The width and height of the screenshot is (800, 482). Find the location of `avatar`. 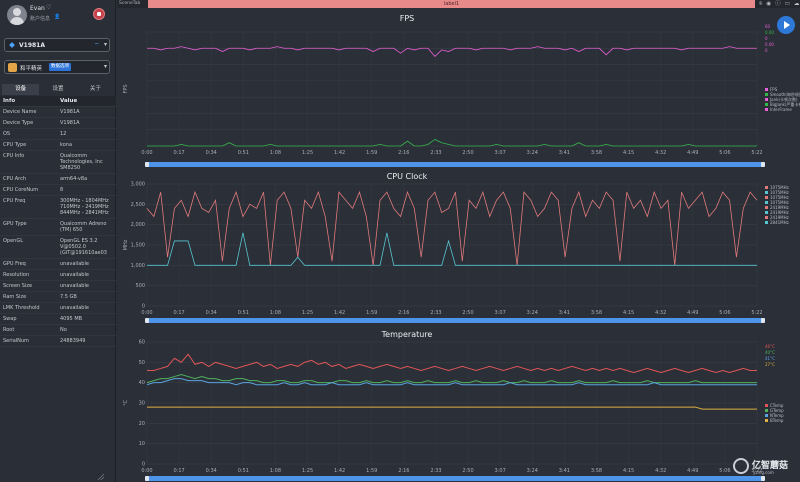

avatar is located at coordinates (17, 15).